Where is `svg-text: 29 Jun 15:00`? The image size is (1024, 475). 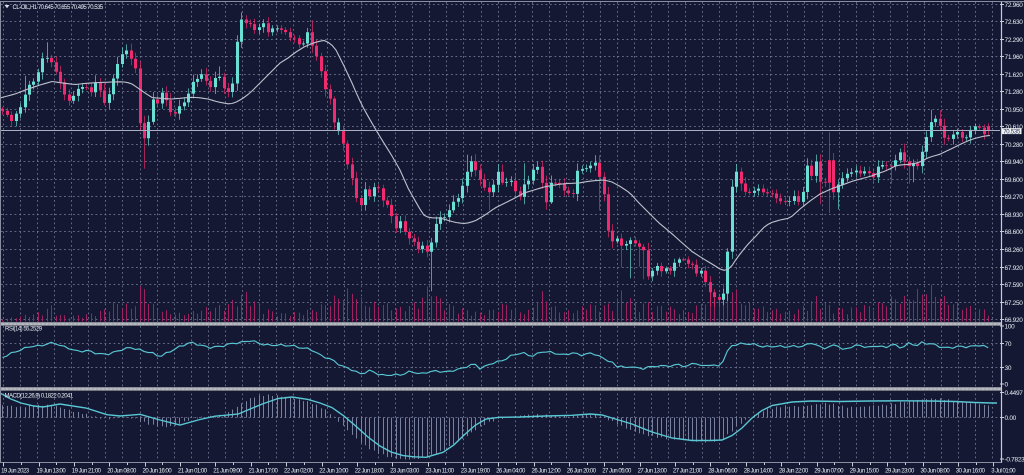
svg-text: 29 Jun 15:00 is located at coordinates (865, 472).